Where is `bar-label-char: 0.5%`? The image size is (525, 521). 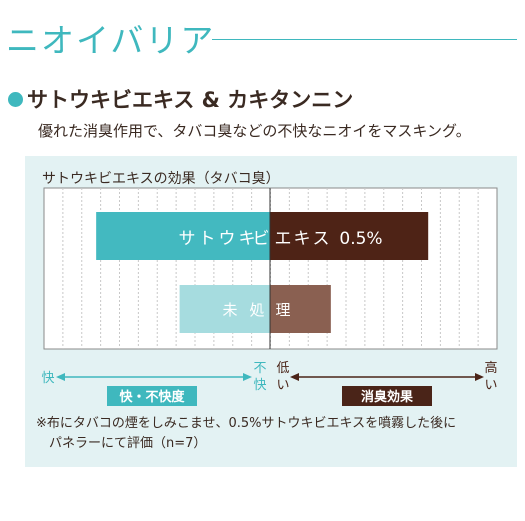
bar-label-char: 0.5% is located at coordinates (360, 239).